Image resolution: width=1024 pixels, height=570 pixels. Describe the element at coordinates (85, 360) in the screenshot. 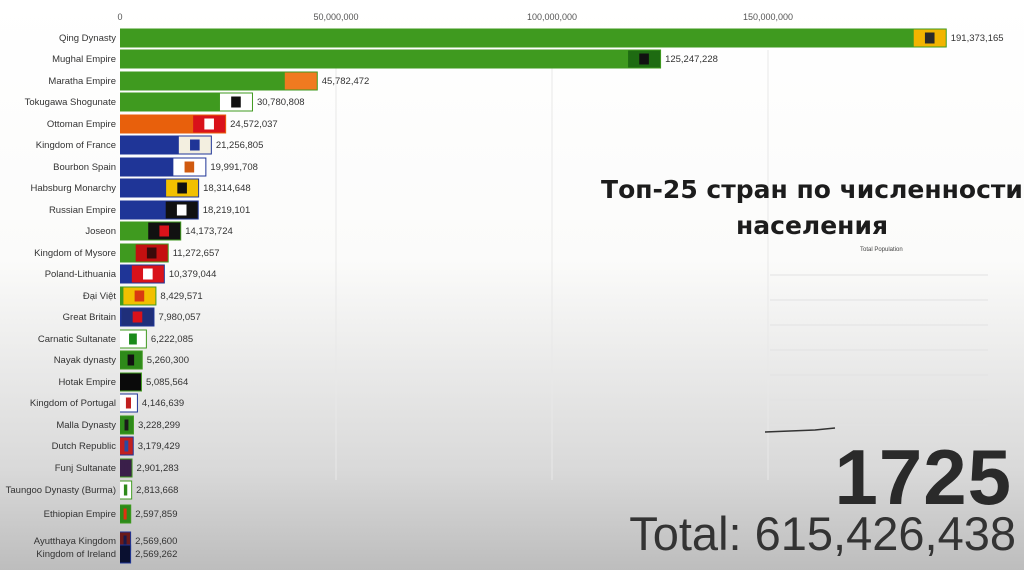

I see `category-label: Nayak dynasty` at that location.